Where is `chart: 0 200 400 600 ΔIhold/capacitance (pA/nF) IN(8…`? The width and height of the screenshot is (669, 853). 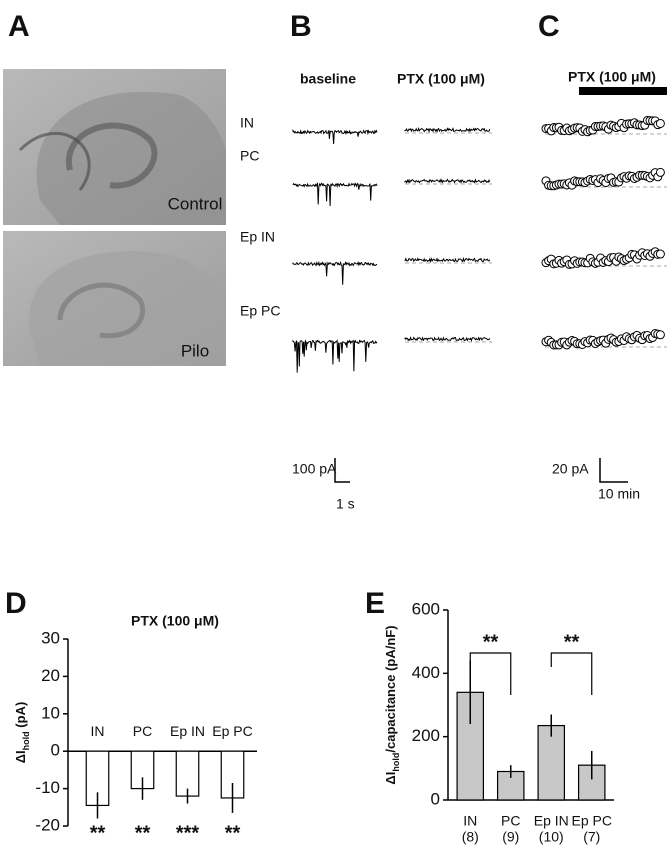
chart: 0 200 400 600 ΔIhold/capacitance (pA/nF) IN(8… is located at coordinates (498, 722).